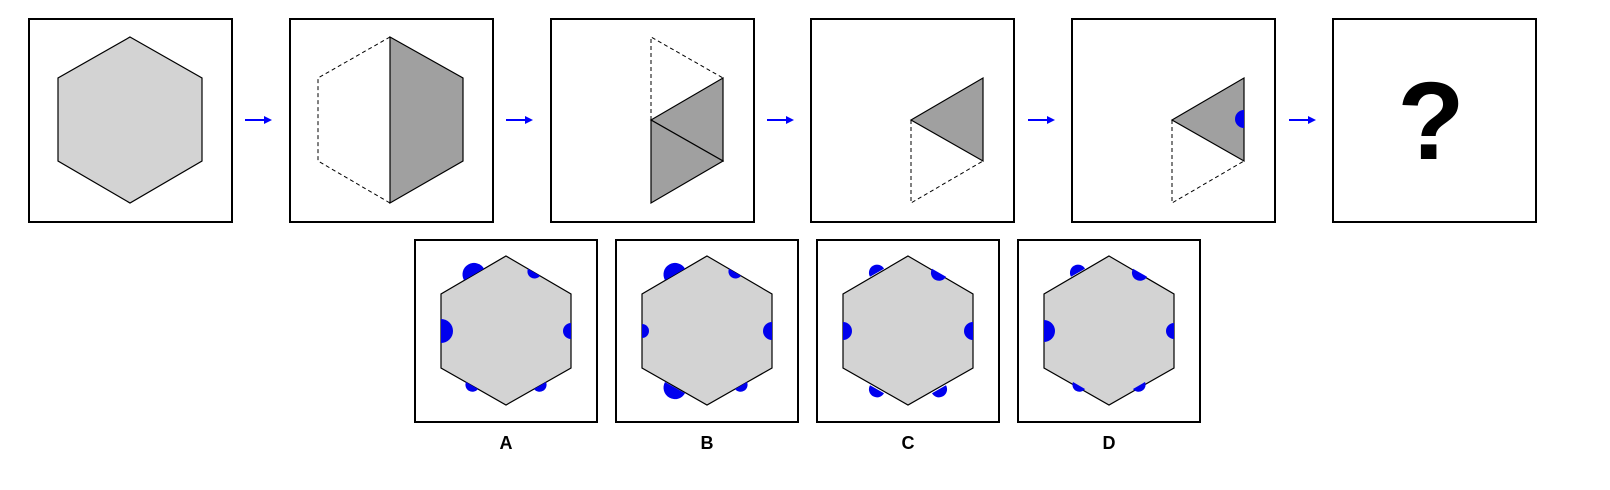 The image size is (1610, 490). I want to click on option-a: A, so click(506, 346).